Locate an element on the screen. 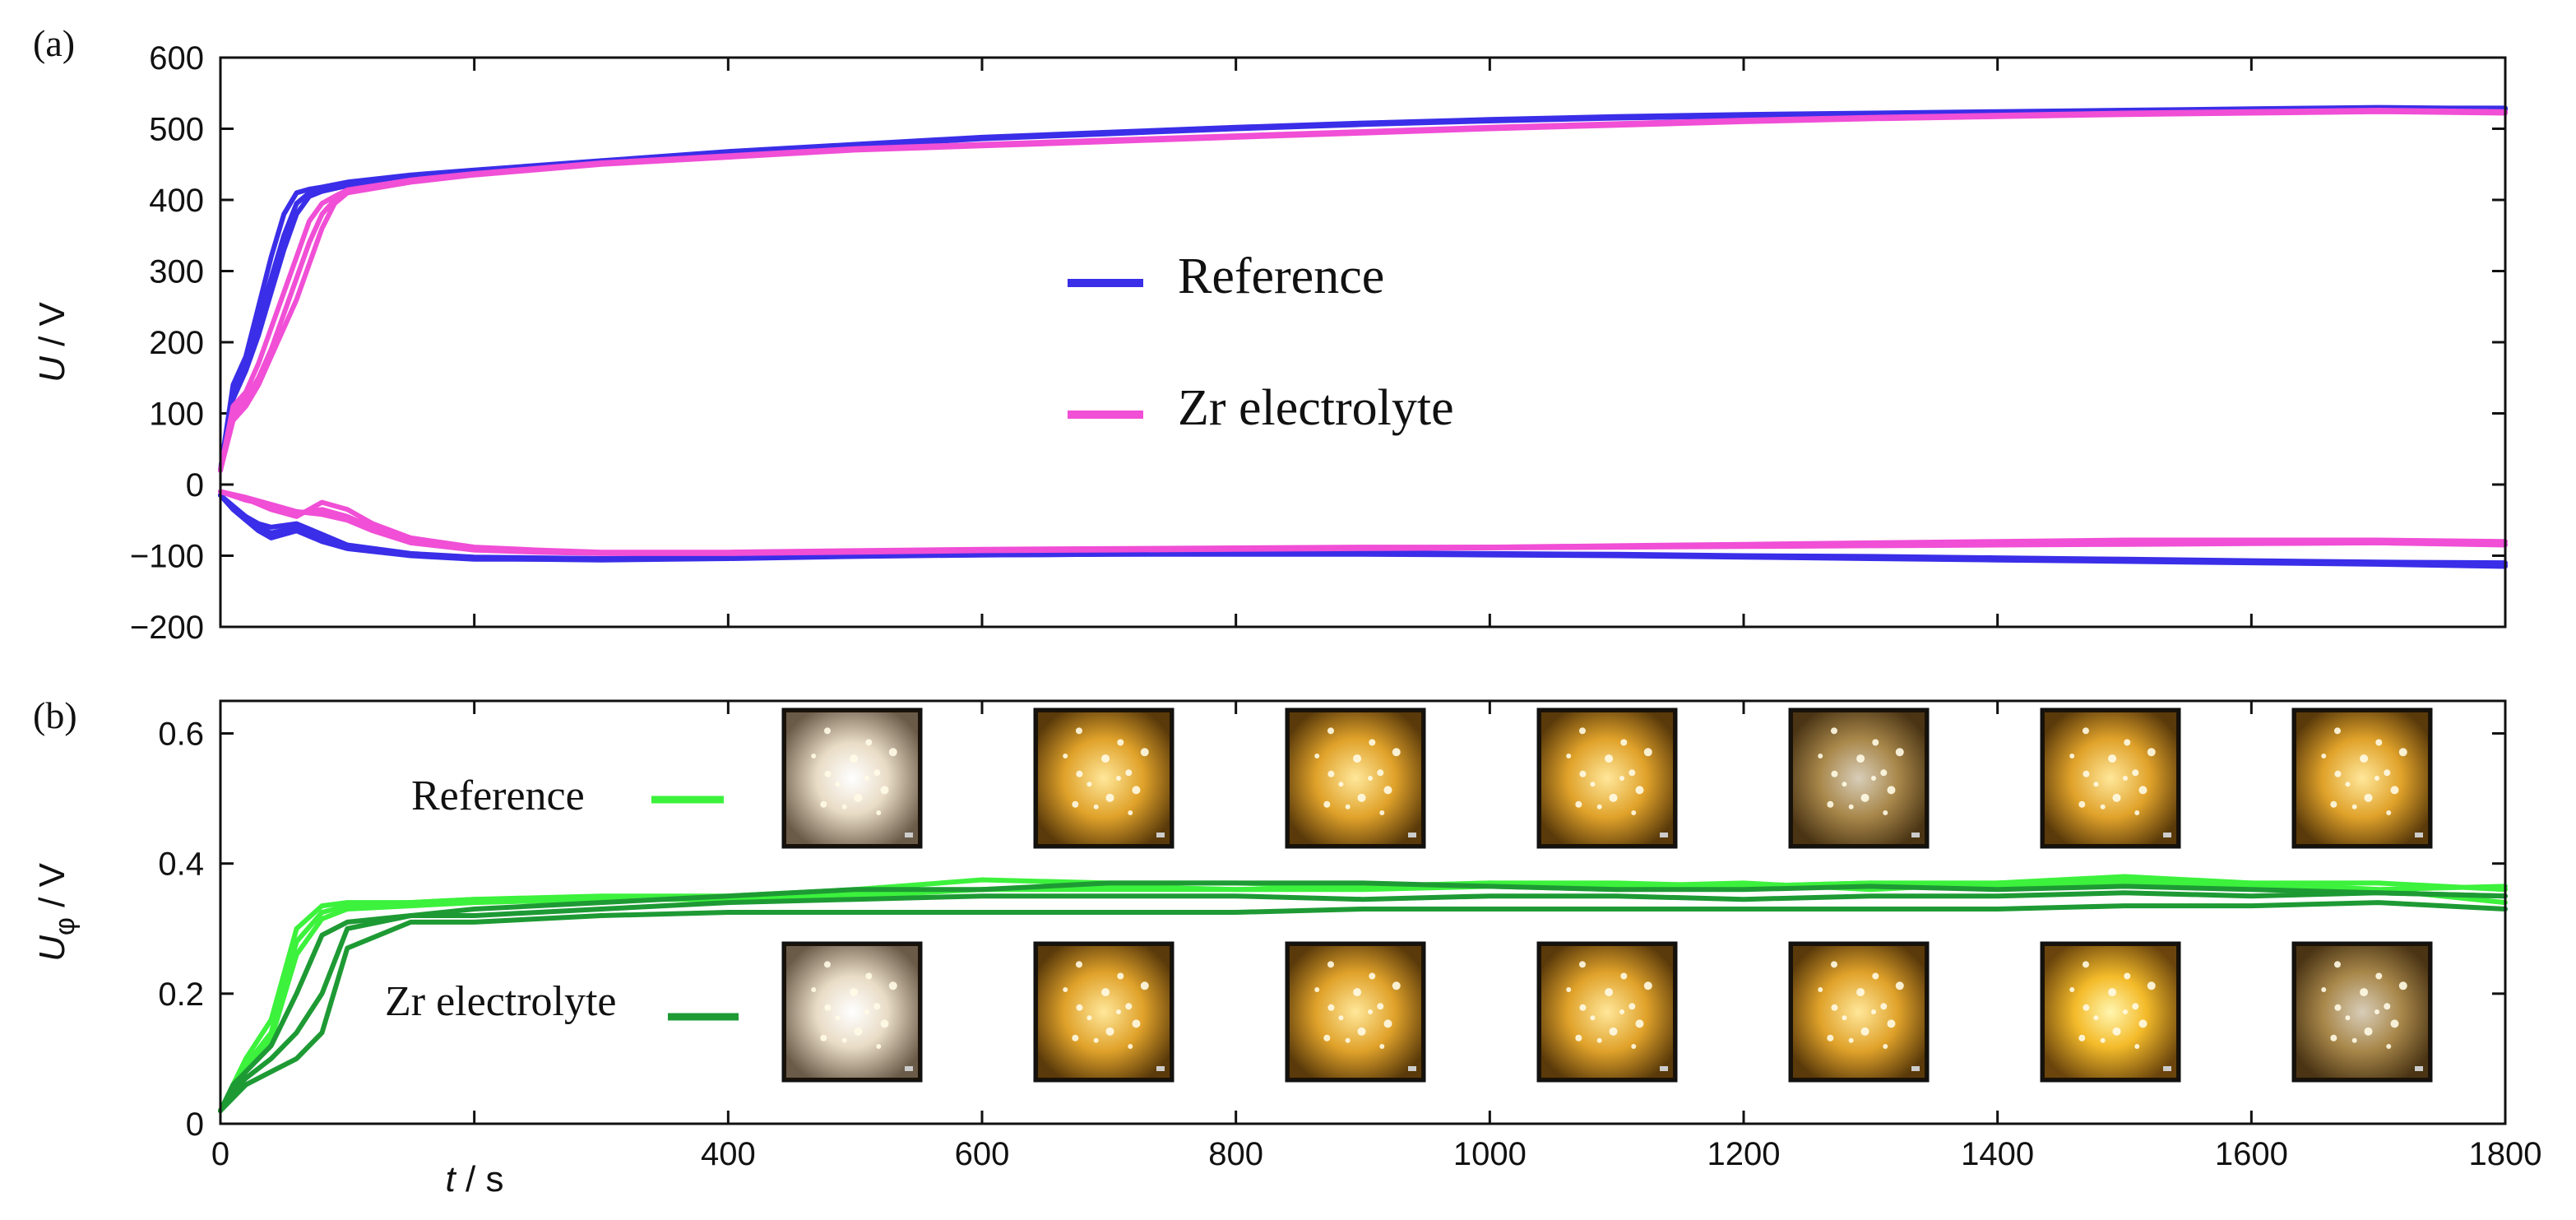  panel-a-y-axis-title: U / V is located at coordinates (52, 341).